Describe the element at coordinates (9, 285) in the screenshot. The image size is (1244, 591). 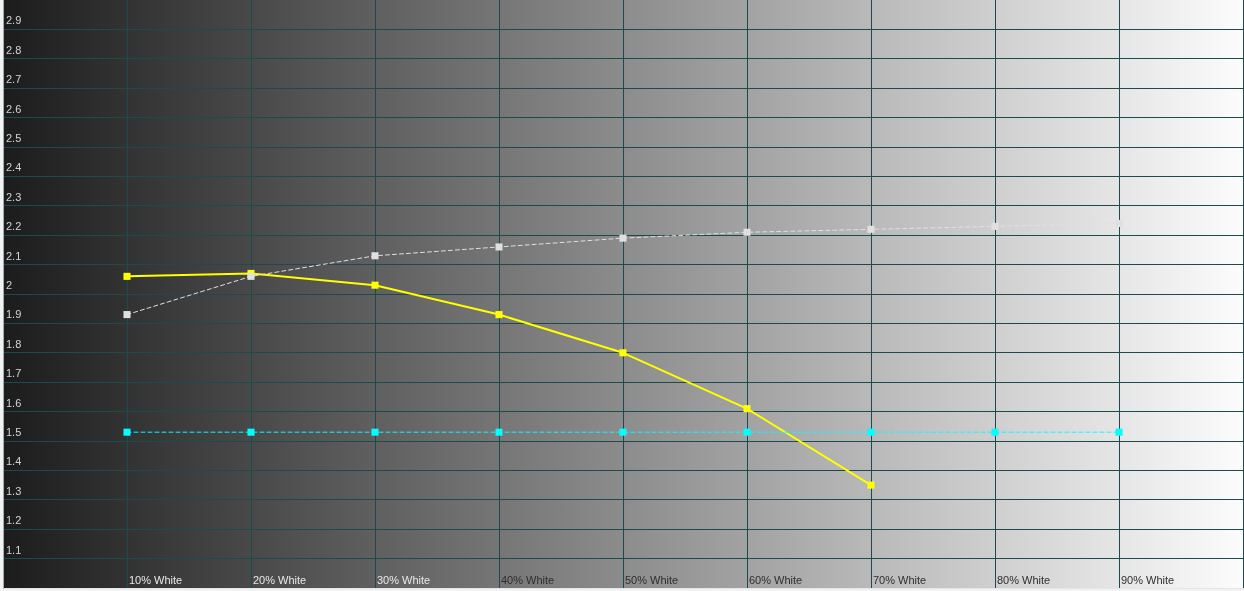
I see `y-tick-label: 2` at that location.